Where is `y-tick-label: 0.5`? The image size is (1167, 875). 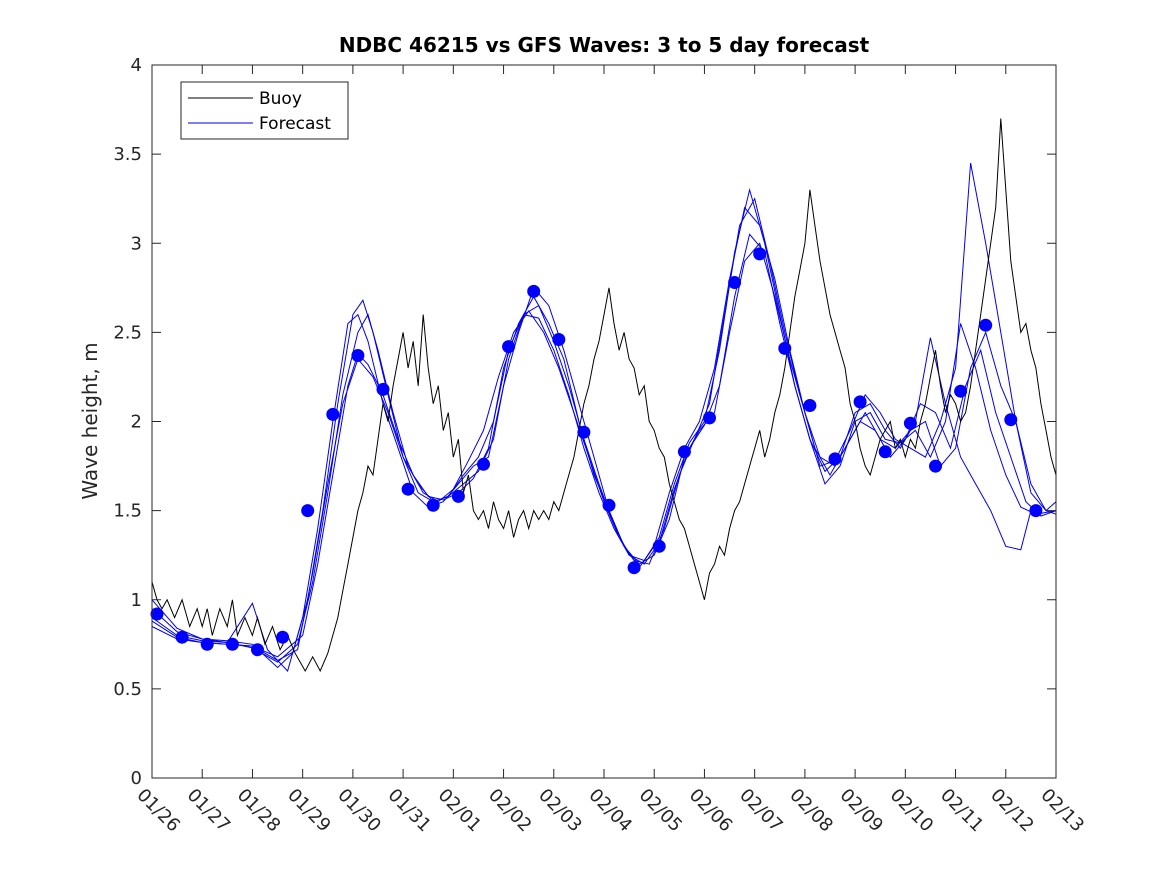
y-tick-label: 0.5 is located at coordinates (127, 689).